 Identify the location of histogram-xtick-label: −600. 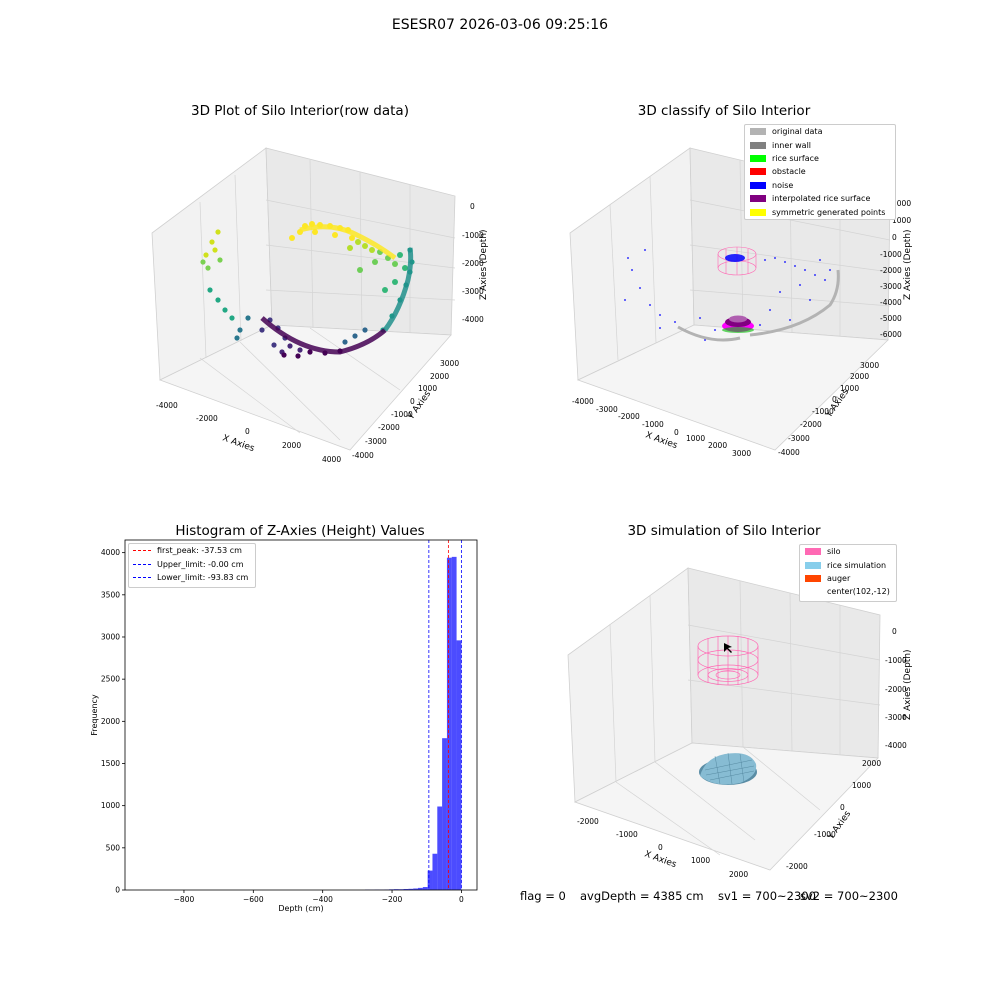
(253, 899).